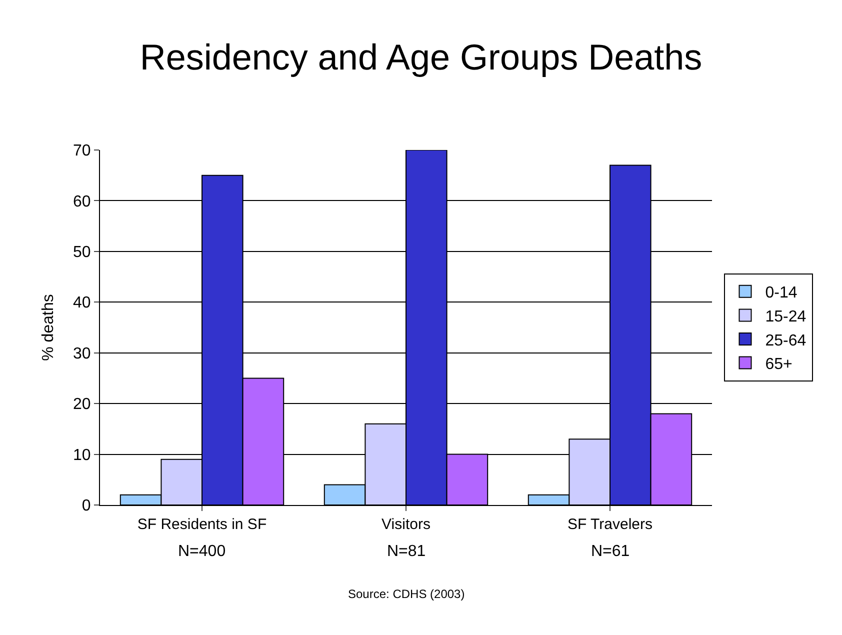  I want to click on y-tick-label: 0, so click(86, 506).